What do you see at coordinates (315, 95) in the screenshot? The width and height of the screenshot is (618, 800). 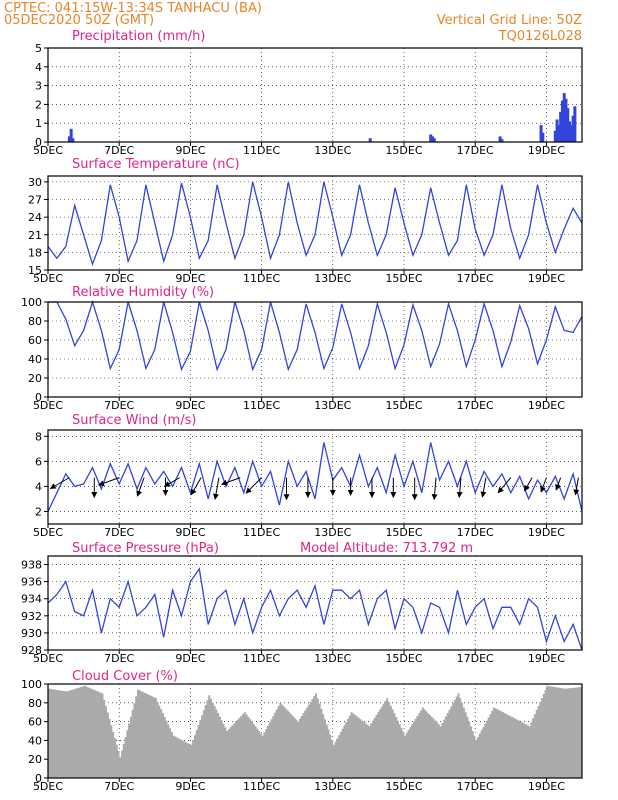 I see `precip-frame` at bounding box center [315, 95].